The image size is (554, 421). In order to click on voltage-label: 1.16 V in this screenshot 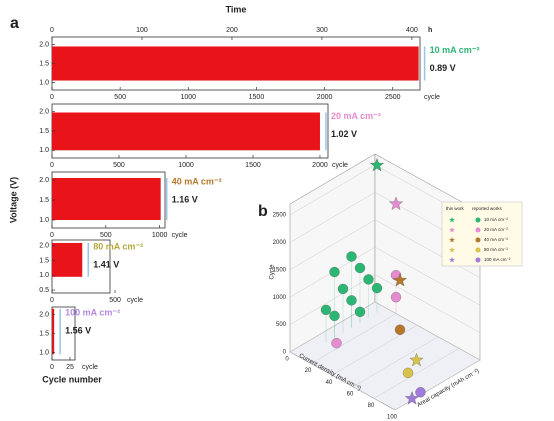, I will do `click(185, 199)`.